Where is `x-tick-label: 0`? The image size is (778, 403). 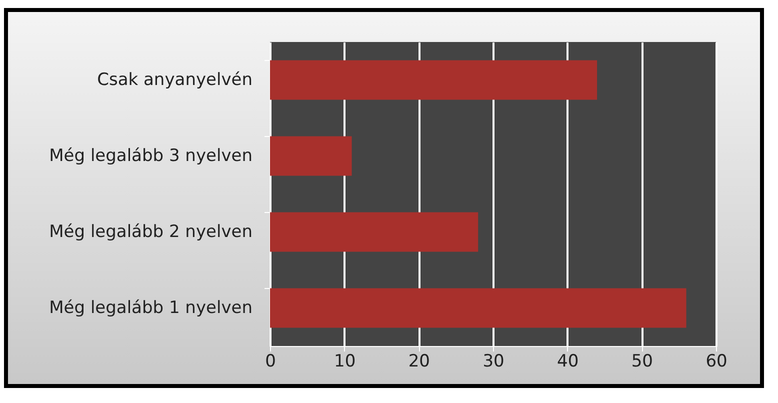 x-tick-label: 0 is located at coordinates (270, 362).